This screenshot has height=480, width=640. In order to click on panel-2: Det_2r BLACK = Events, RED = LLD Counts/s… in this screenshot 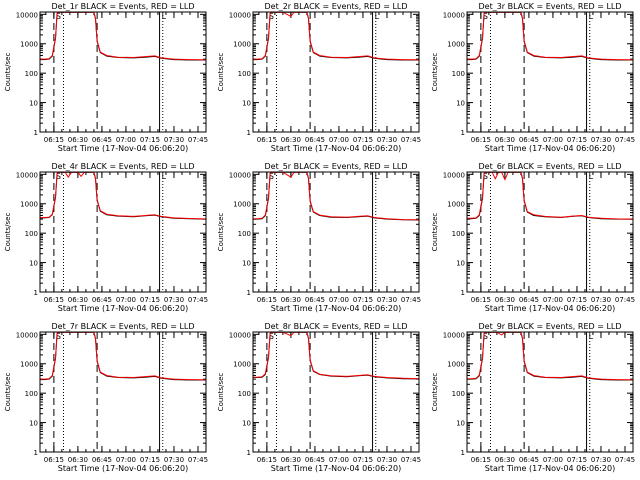, I will do `click(319, 77)`.